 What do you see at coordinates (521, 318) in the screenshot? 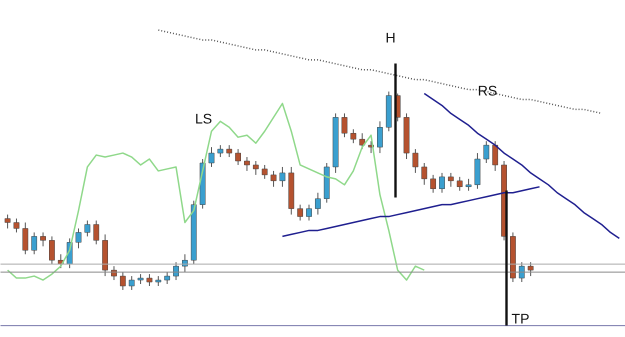
I see `text: TP` at bounding box center [521, 318].